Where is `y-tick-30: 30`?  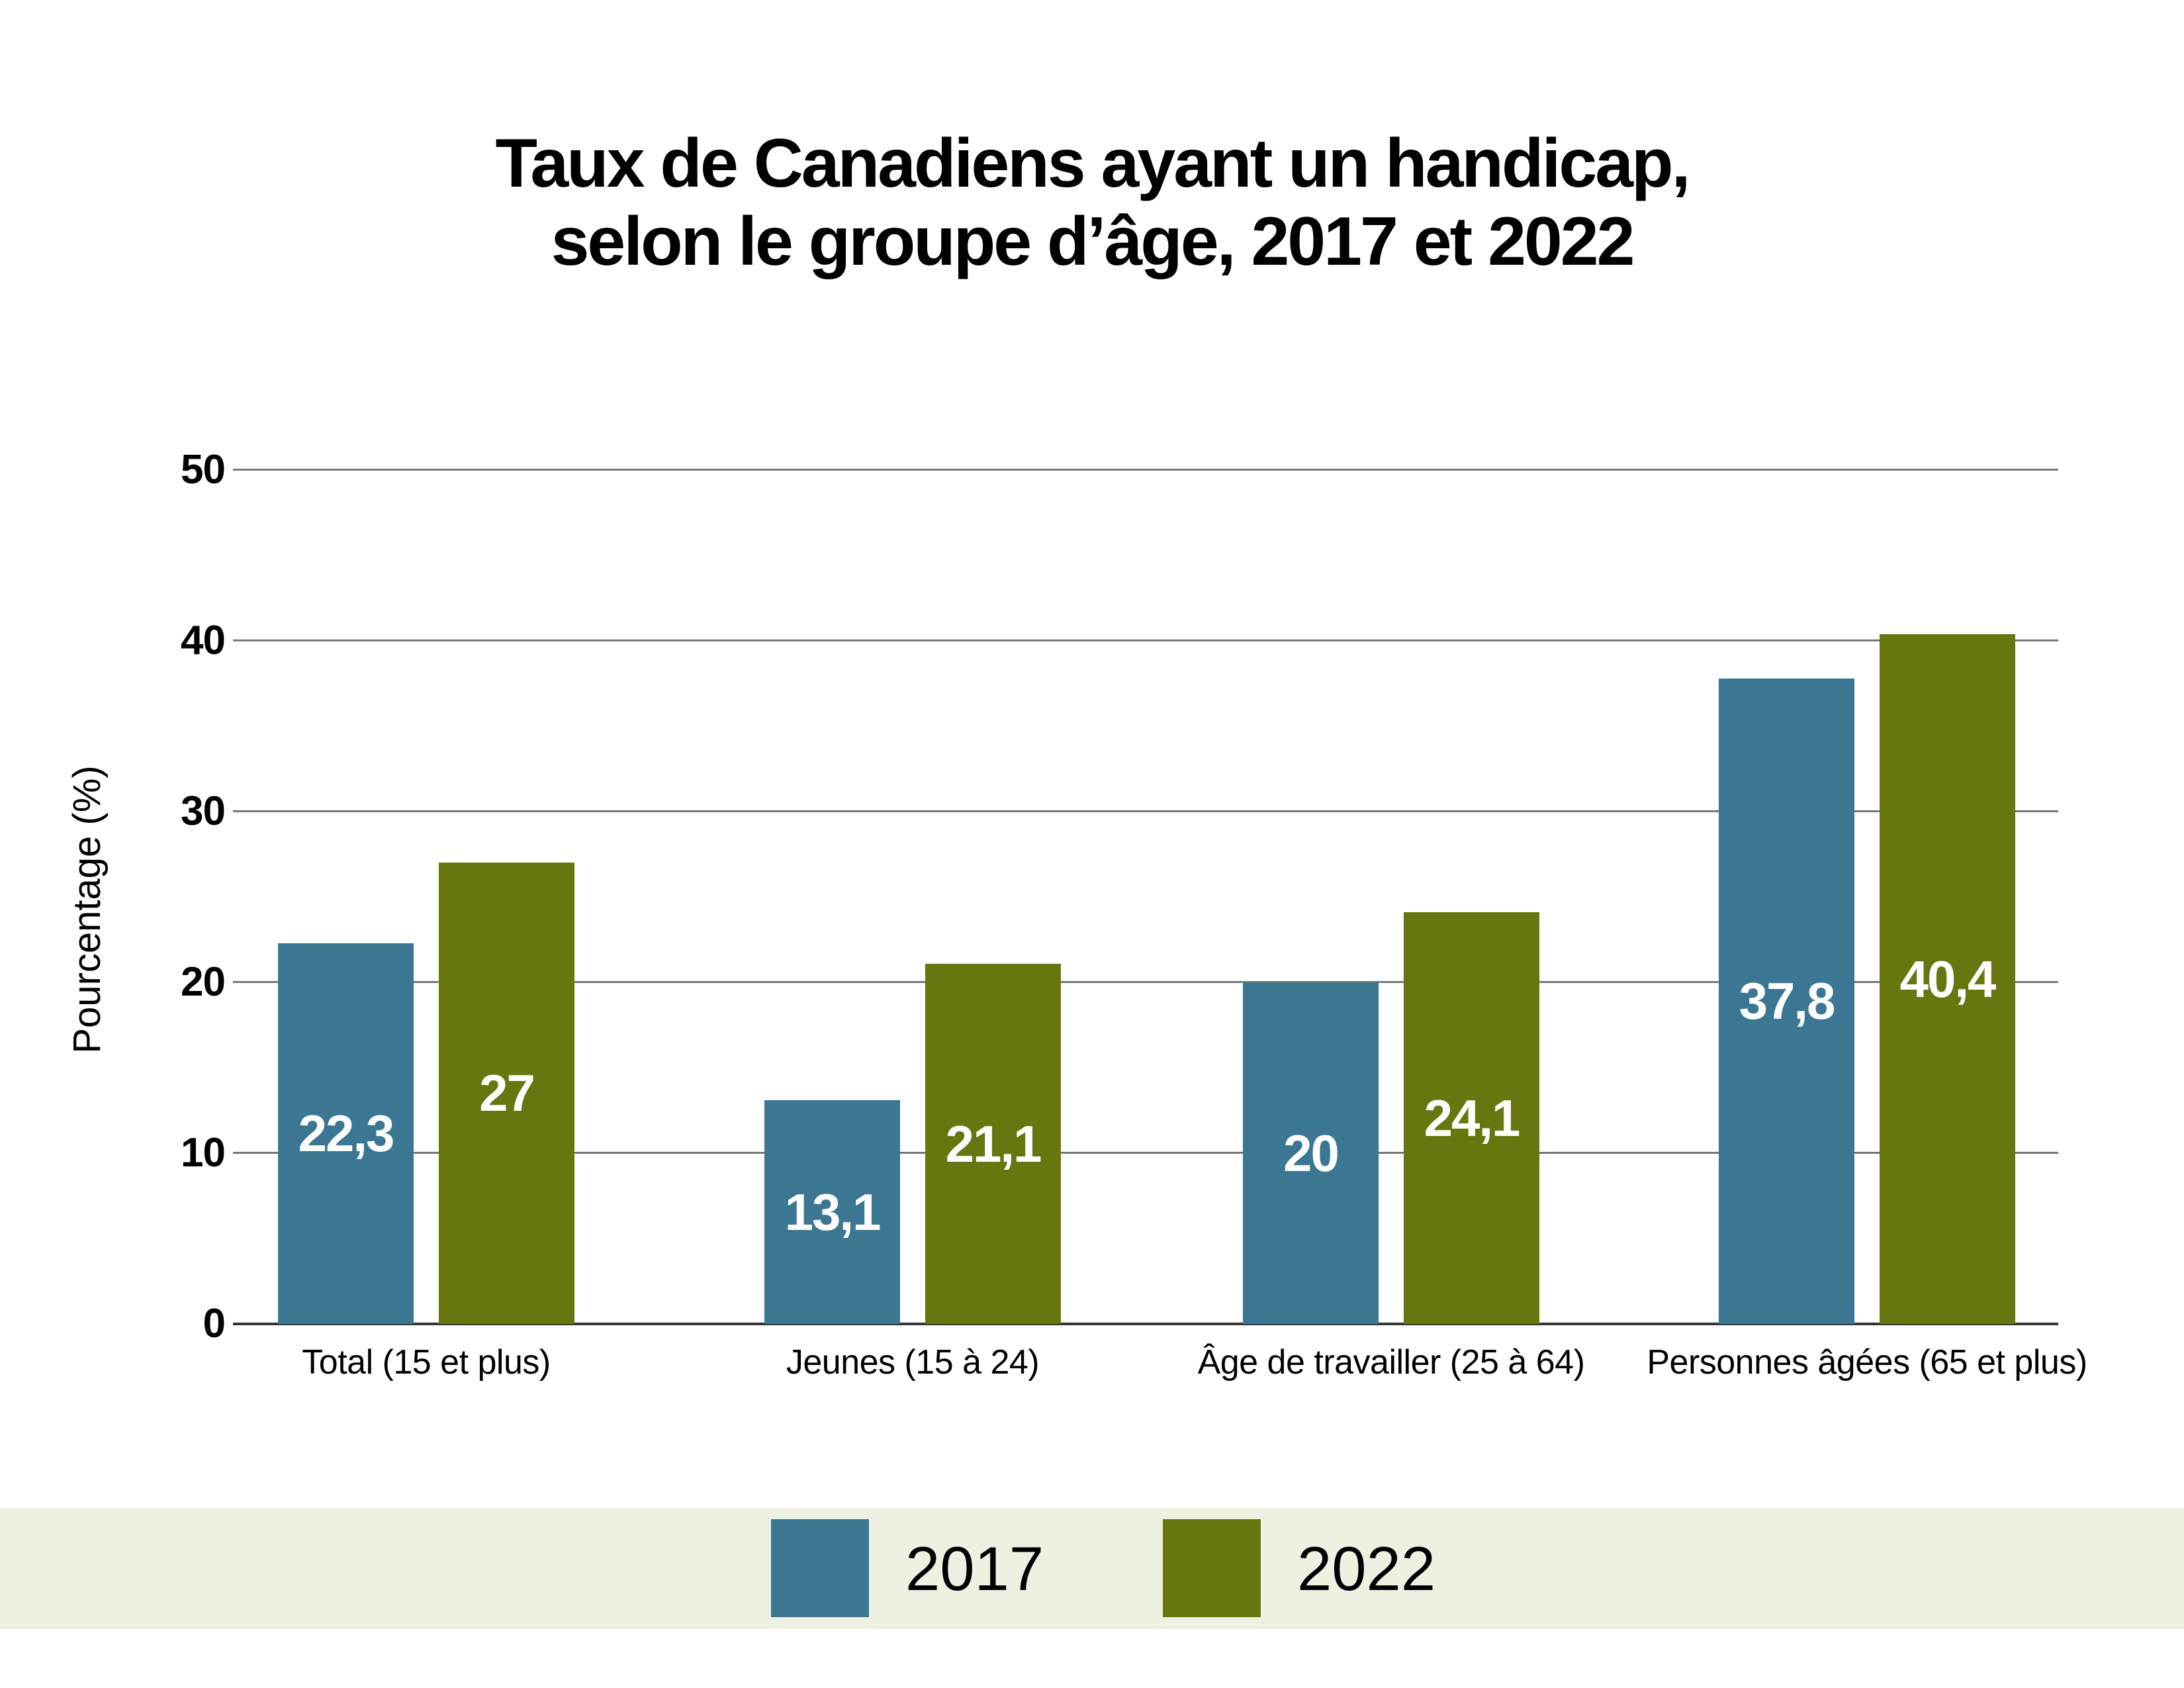
y-tick-30: 30 is located at coordinates (203, 811).